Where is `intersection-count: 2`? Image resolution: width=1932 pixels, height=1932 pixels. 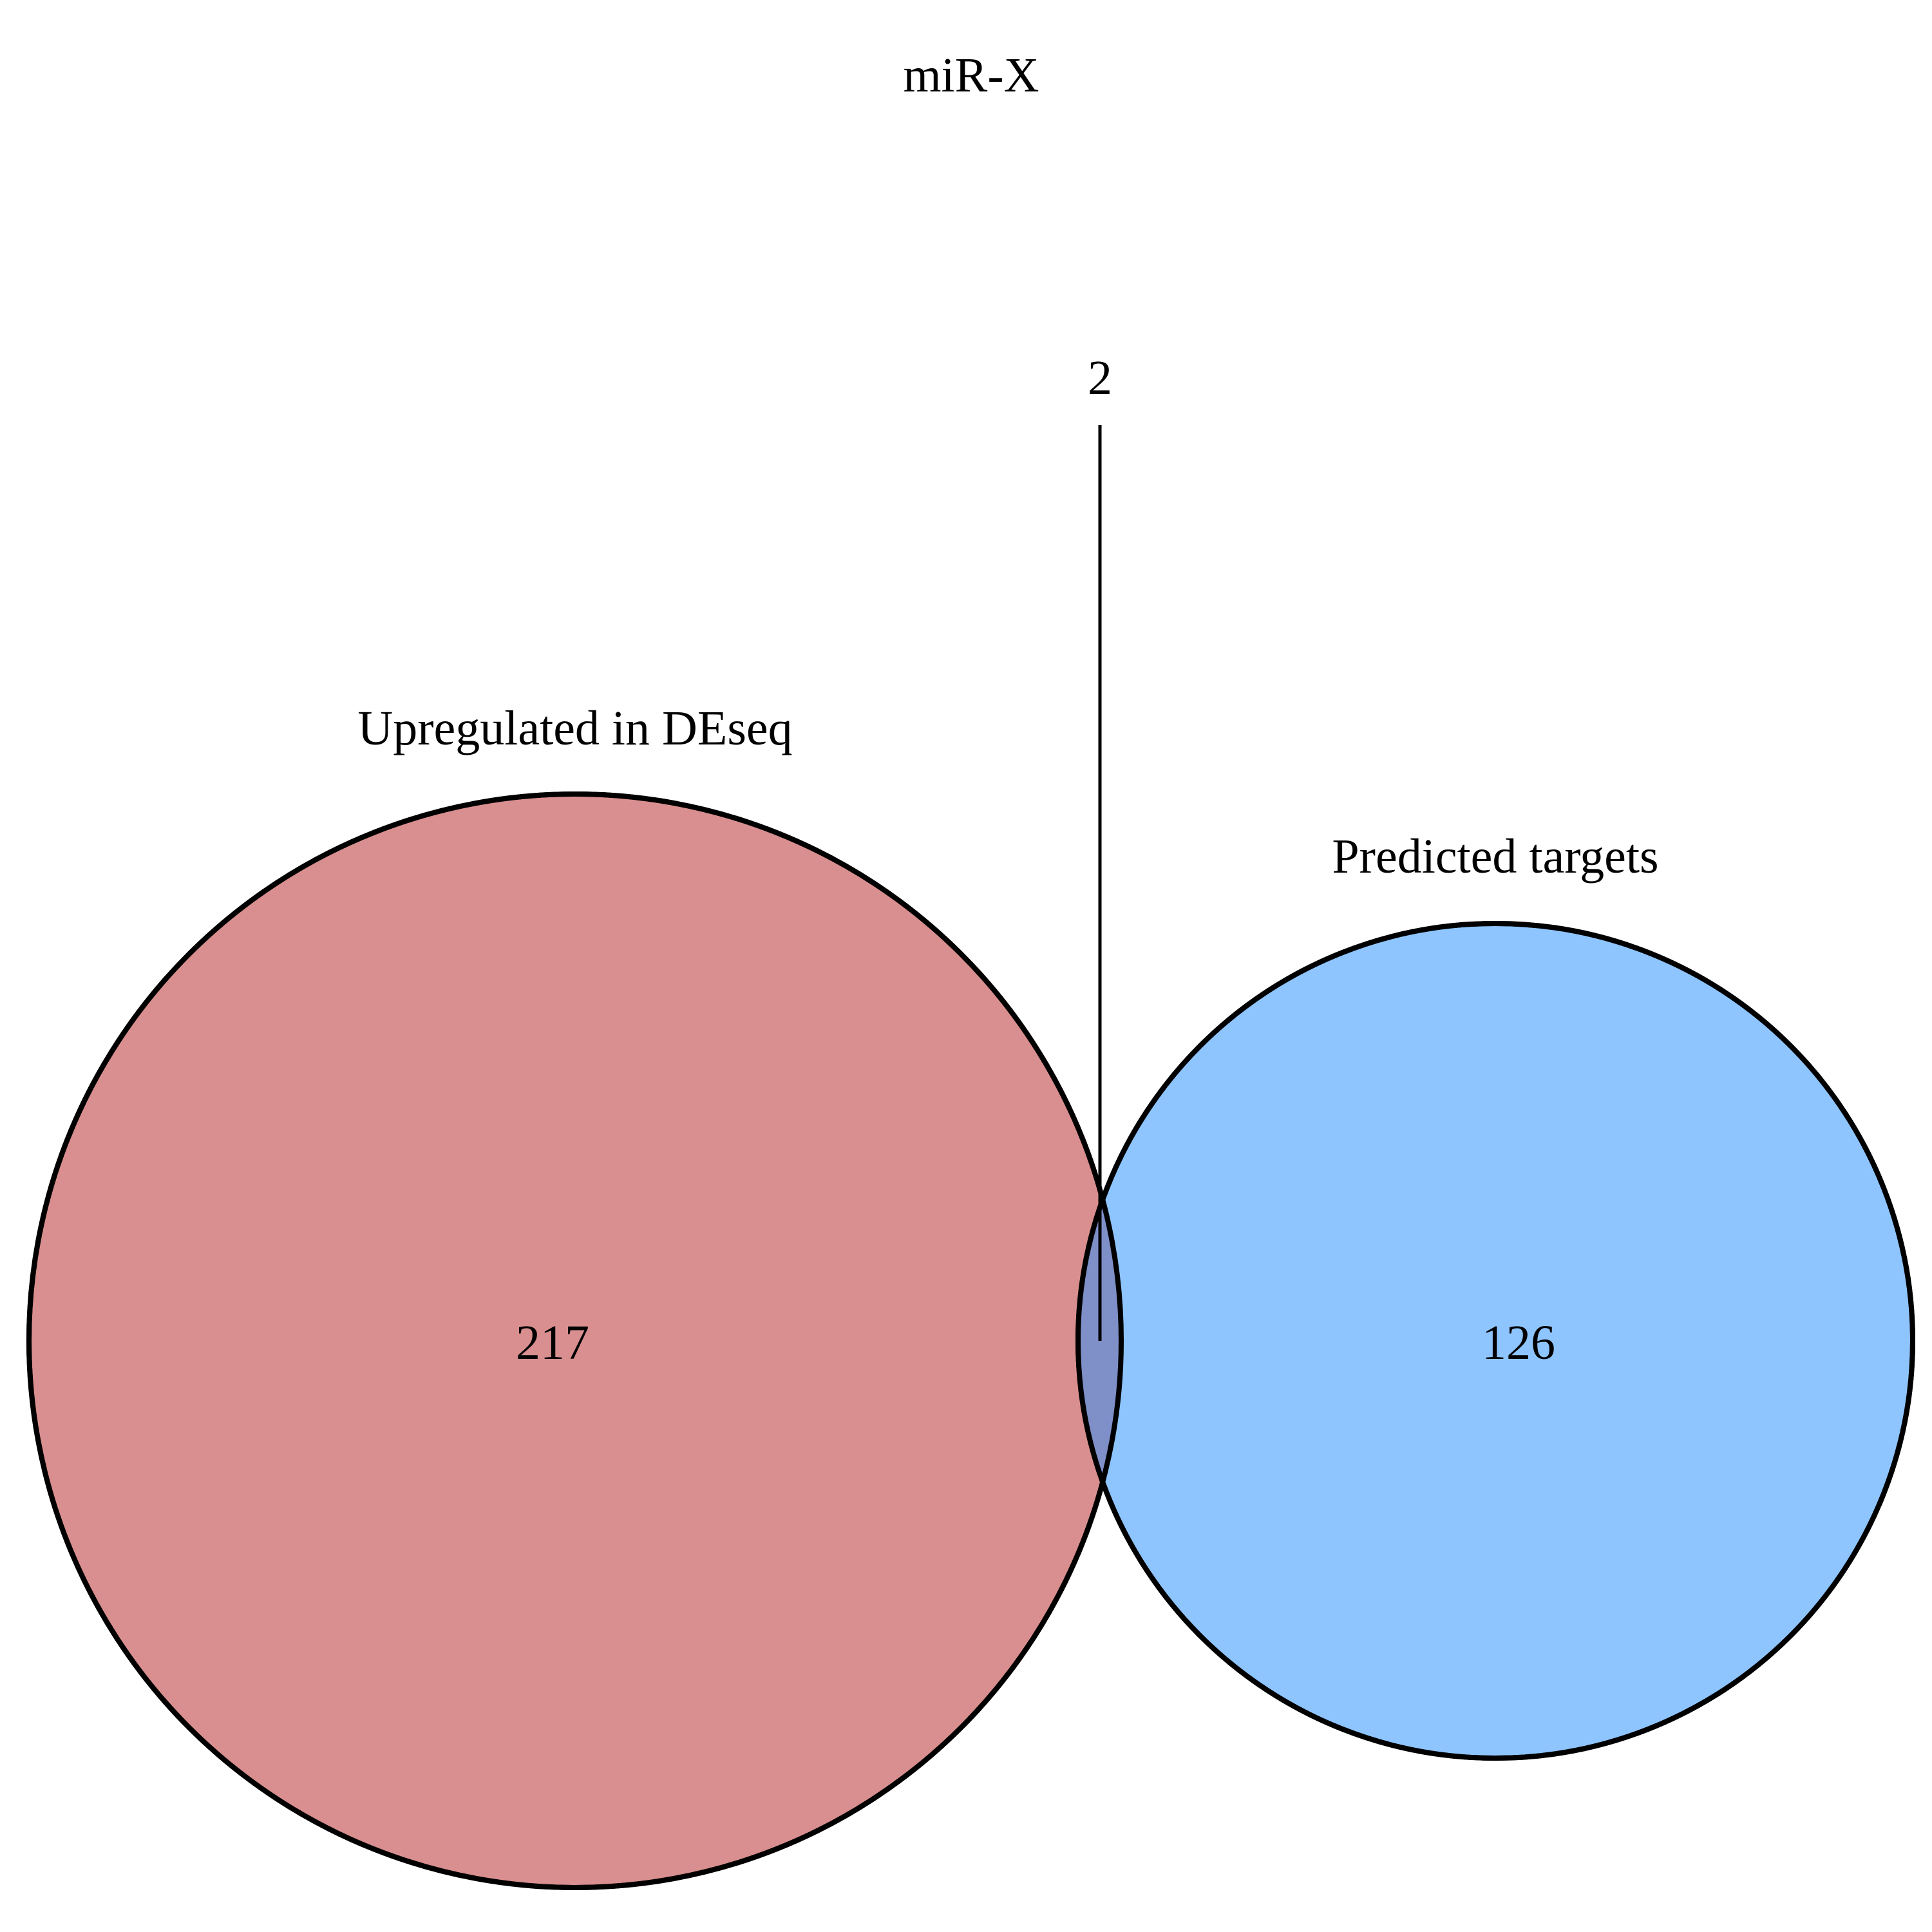
intersection-count: 2 is located at coordinates (1100, 378).